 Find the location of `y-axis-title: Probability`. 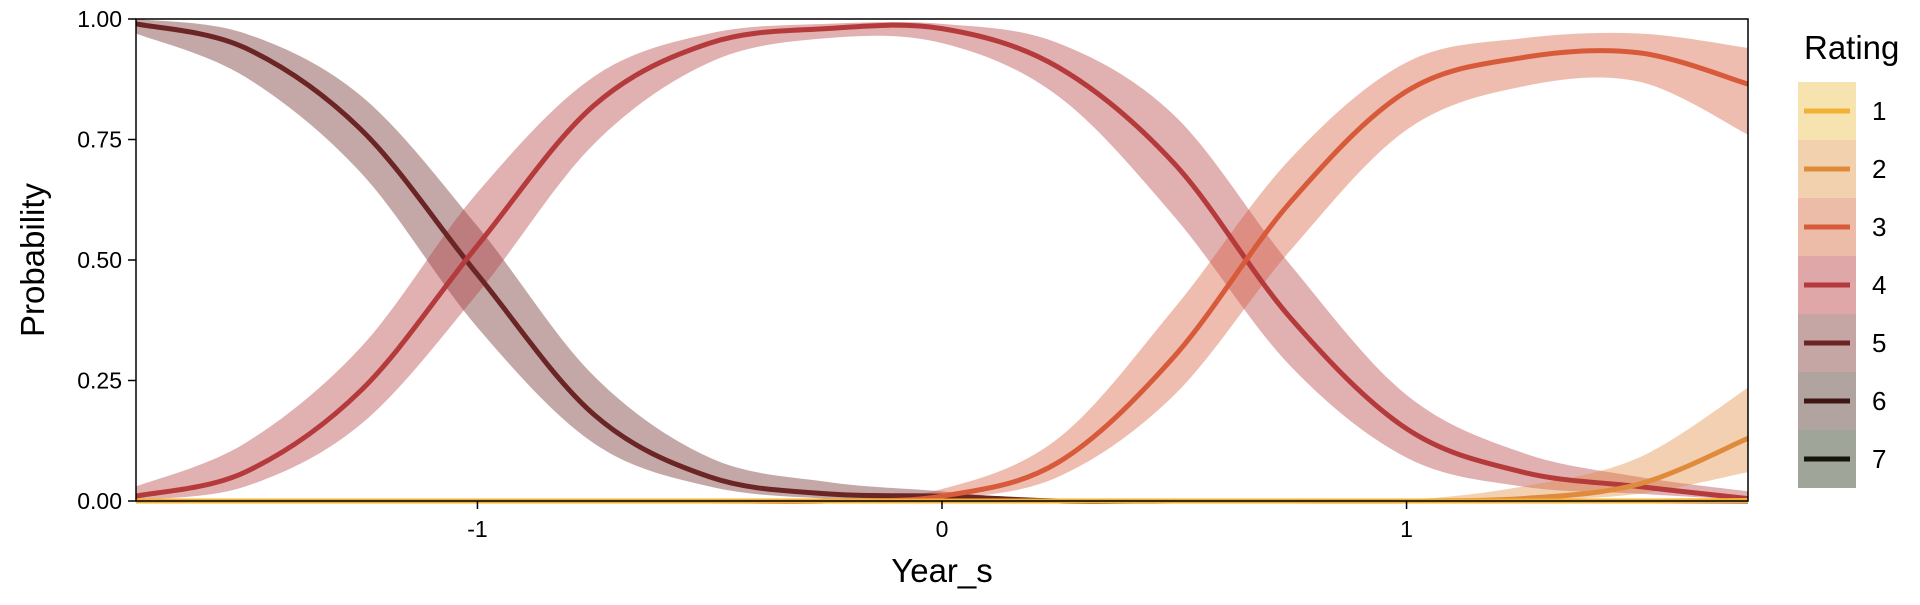

y-axis-title: Probability is located at coordinates (32, 259).